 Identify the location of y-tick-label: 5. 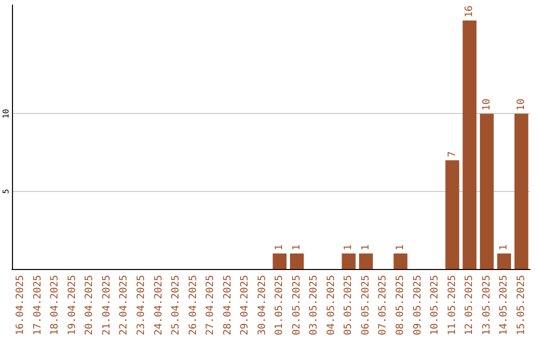
(6, 191).